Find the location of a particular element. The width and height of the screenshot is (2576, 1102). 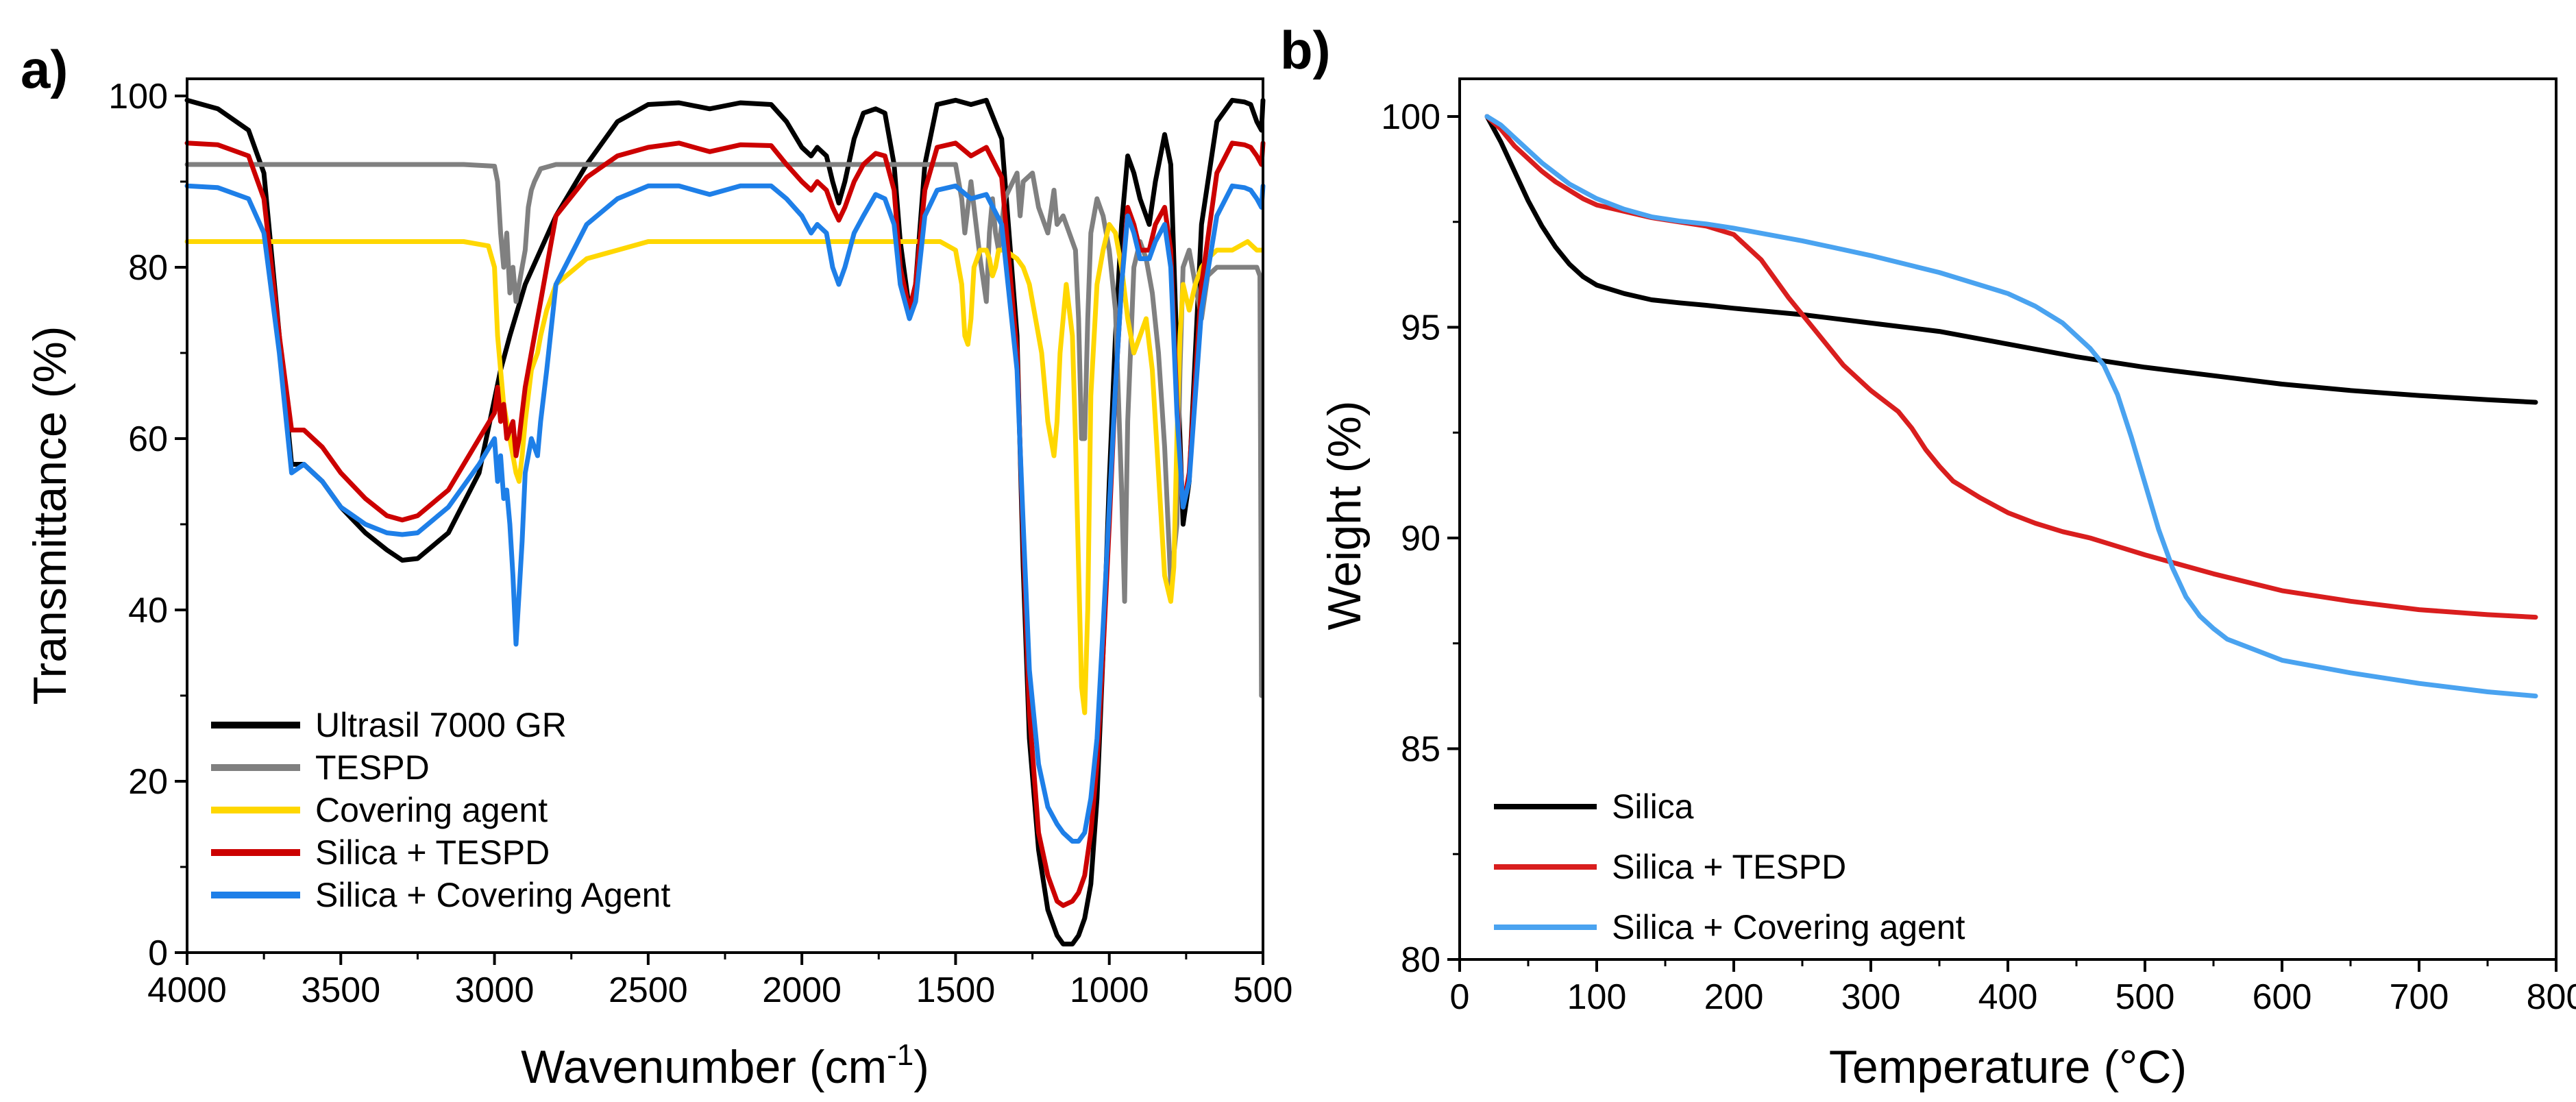

a-y-tick-label-0: 0 is located at coordinates (158, 953).